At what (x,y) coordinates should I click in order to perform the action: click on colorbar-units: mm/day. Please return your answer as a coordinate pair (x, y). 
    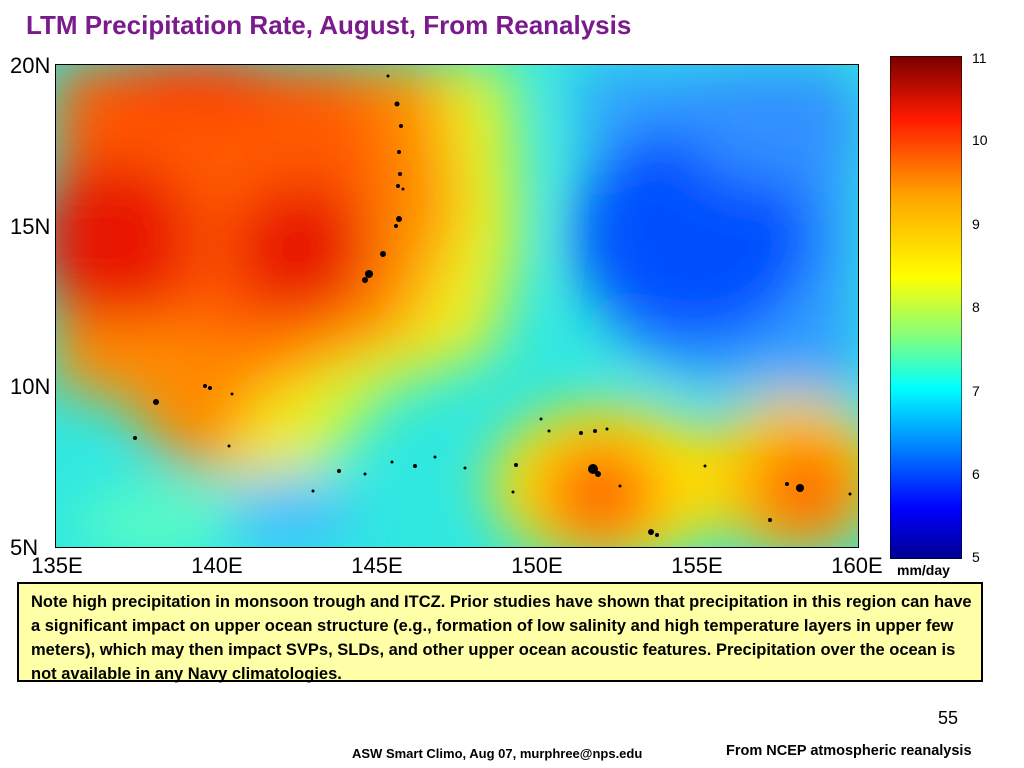
    Looking at the image, I should click on (923, 570).